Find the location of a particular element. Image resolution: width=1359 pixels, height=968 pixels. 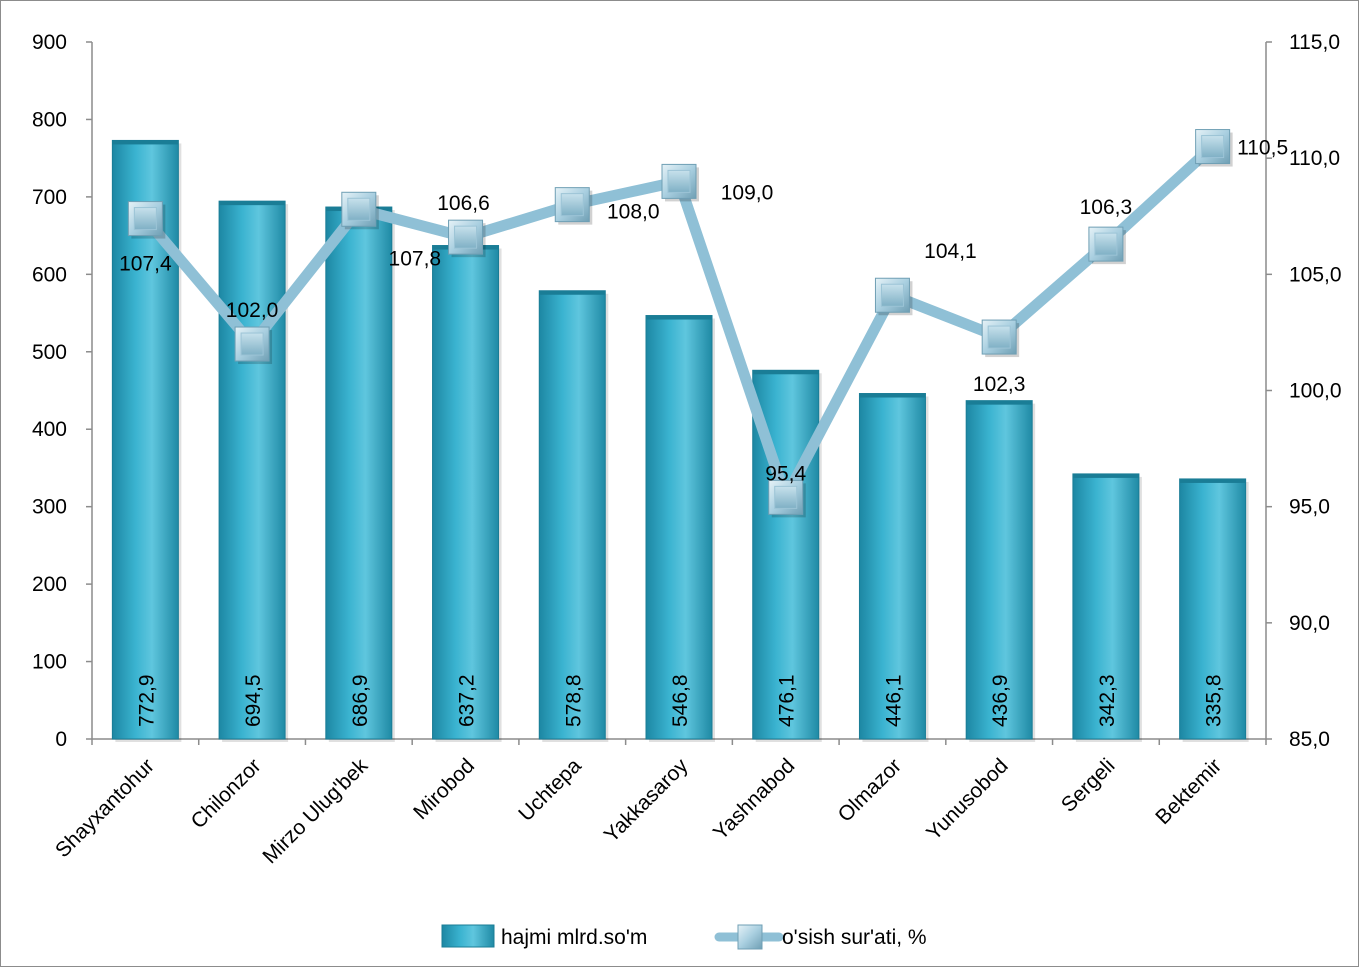

bar-value-label: 476,1 is located at coordinates (787, 700).